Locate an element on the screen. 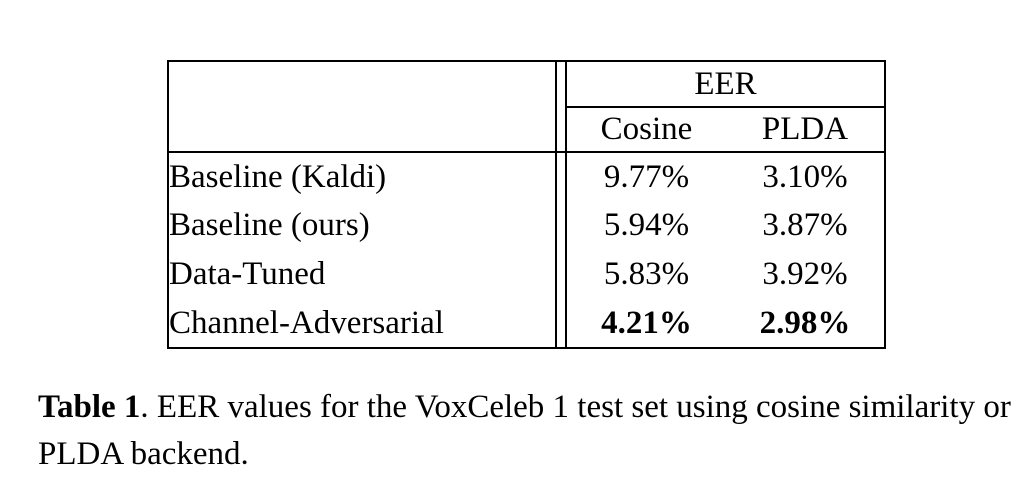  plda-value: 3.92% is located at coordinates (805, 274).